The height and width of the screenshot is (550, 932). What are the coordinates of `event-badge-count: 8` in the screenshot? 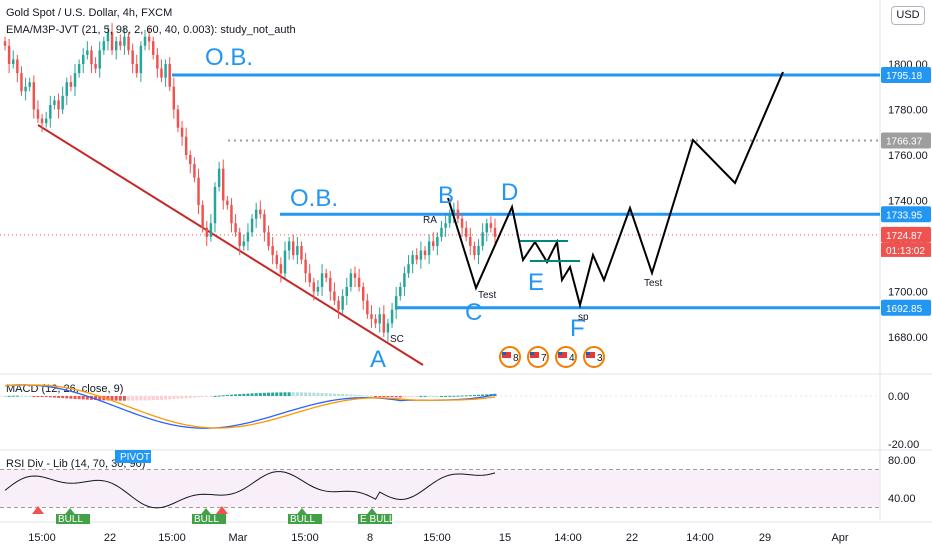 It's located at (516, 358).